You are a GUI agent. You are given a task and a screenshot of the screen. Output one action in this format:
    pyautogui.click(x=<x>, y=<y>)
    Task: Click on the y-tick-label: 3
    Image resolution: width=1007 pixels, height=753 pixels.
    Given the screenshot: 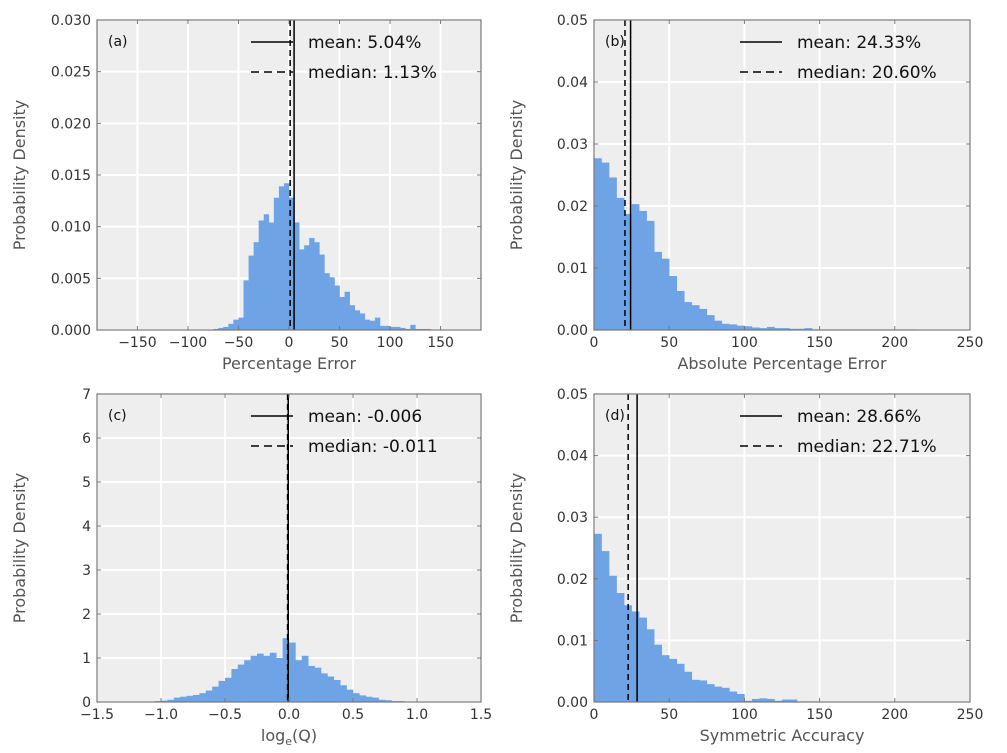 What is the action you would take?
    pyautogui.click(x=86, y=571)
    